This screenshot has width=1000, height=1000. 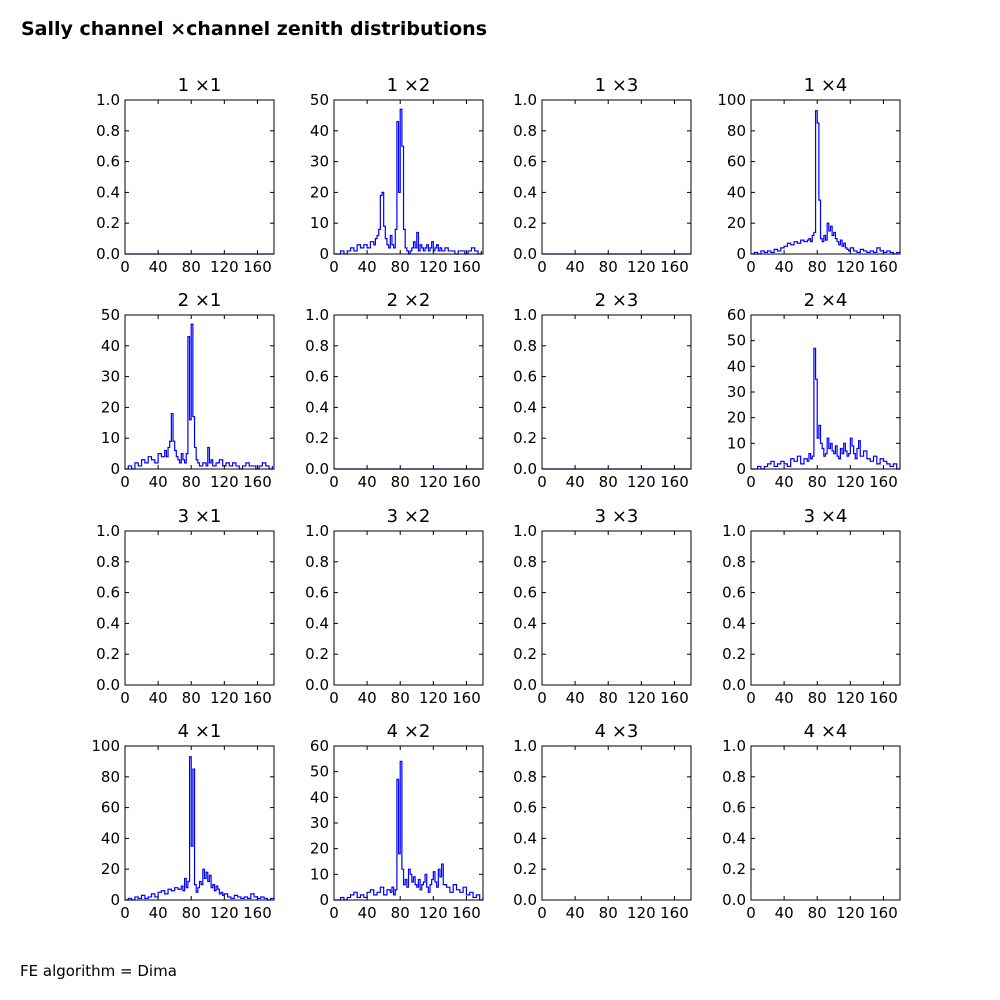 What do you see at coordinates (736, 315) in the screenshot?
I see `y-tick-label: 60` at bounding box center [736, 315].